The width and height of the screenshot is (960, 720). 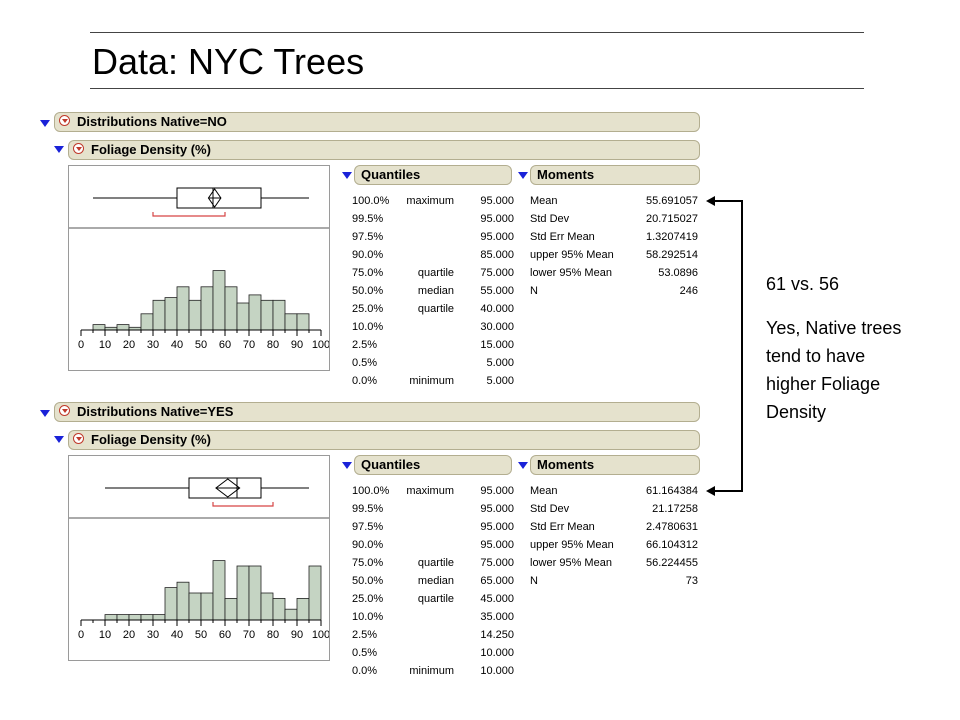 I want to click on x-tick-label: 20, so click(x=129, y=345).